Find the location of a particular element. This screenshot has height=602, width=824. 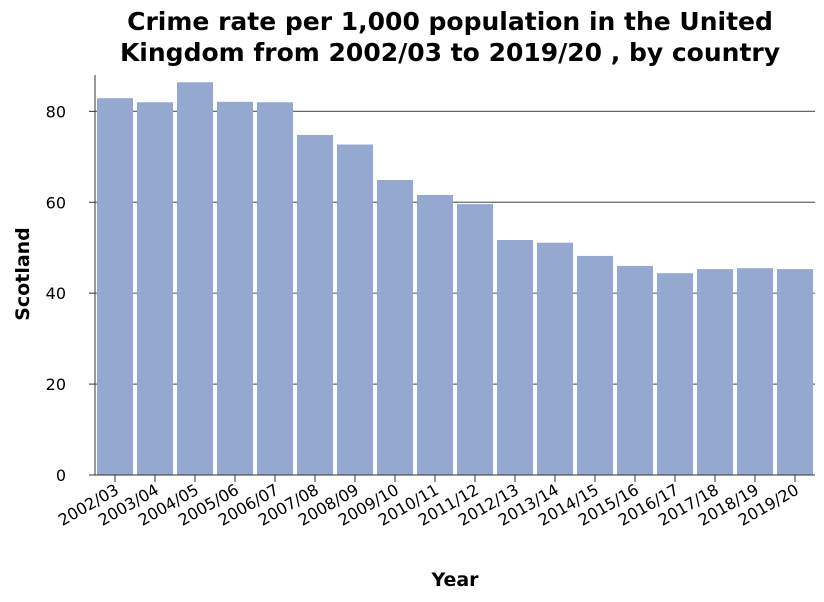

y-axis-title: Scotland is located at coordinates (23, 274).